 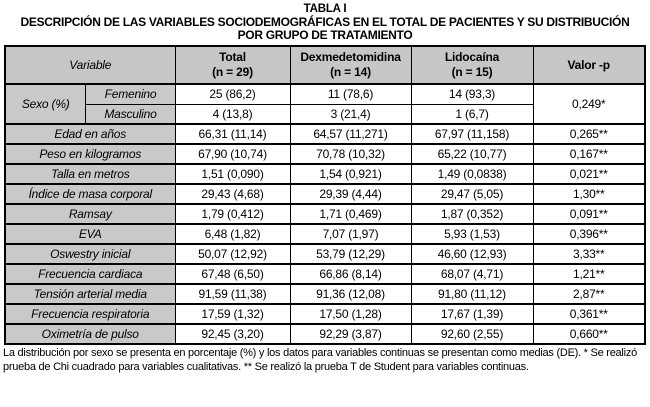 I want to click on table-number-label: TABLA I, so click(x=325, y=9).